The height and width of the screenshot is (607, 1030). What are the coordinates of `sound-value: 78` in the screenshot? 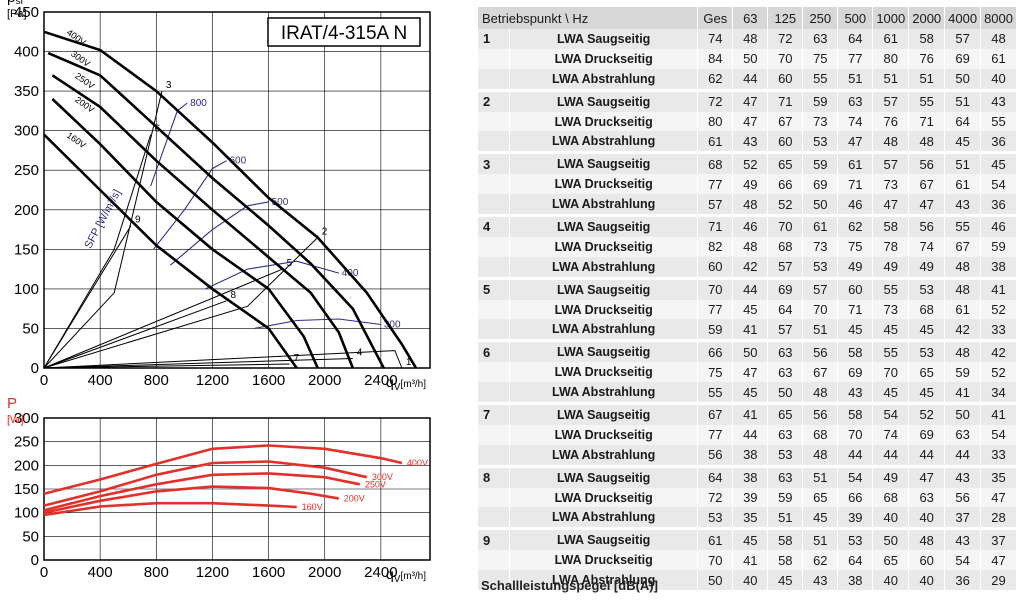 It's located at (891, 246).